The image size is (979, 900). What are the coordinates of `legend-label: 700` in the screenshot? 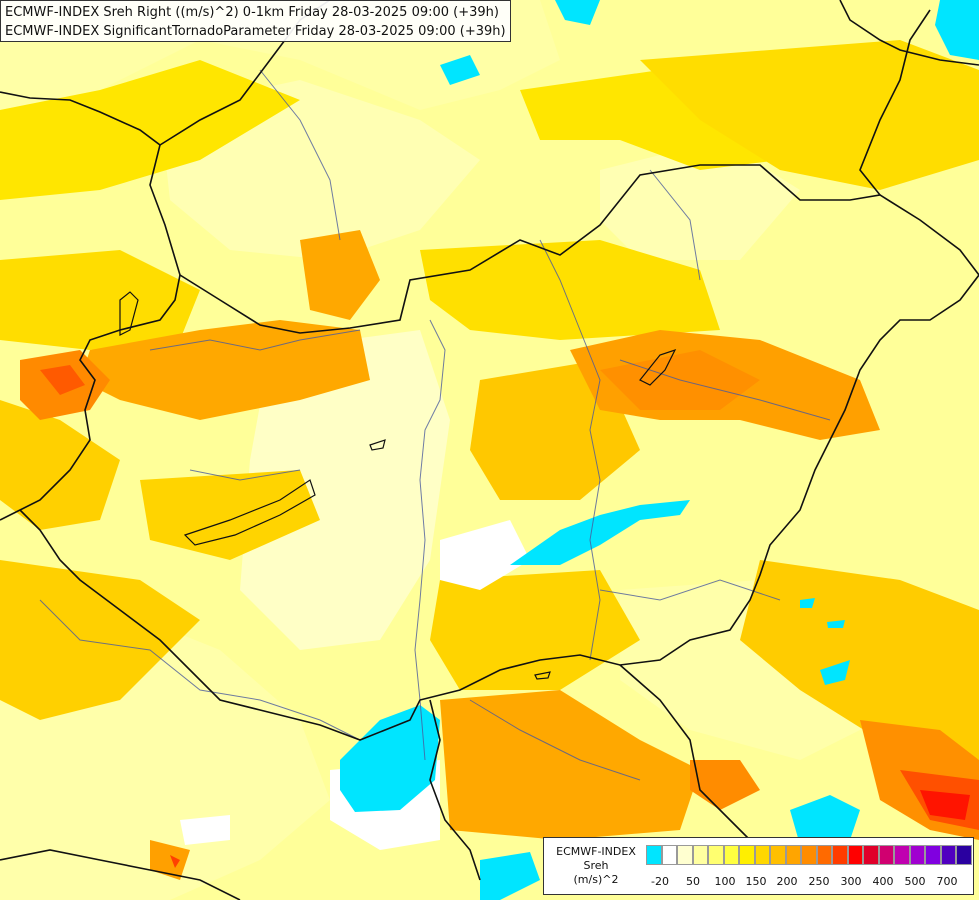 It's located at (947, 881).